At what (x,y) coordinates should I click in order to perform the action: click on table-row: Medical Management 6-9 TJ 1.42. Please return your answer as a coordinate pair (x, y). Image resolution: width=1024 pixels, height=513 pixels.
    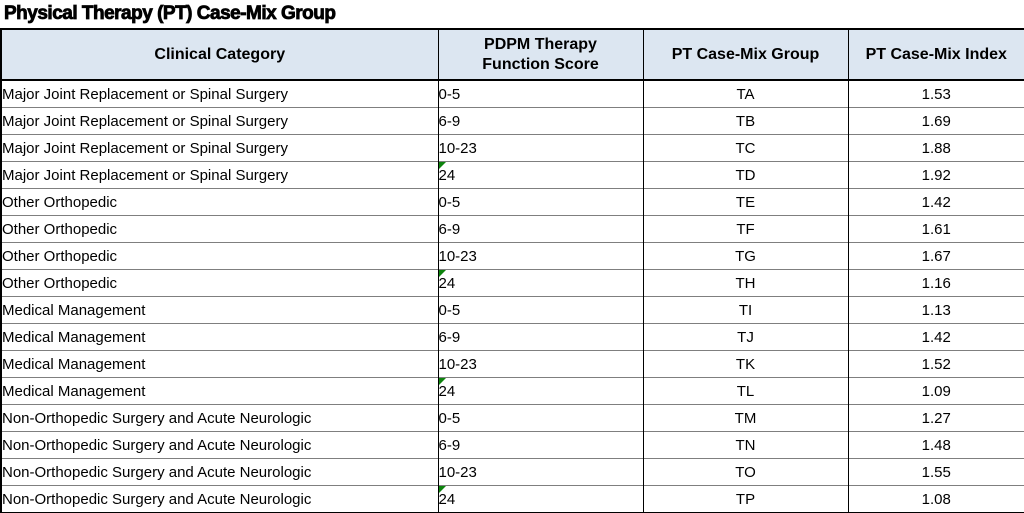
    Looking at the image, I should click on (512, 337).